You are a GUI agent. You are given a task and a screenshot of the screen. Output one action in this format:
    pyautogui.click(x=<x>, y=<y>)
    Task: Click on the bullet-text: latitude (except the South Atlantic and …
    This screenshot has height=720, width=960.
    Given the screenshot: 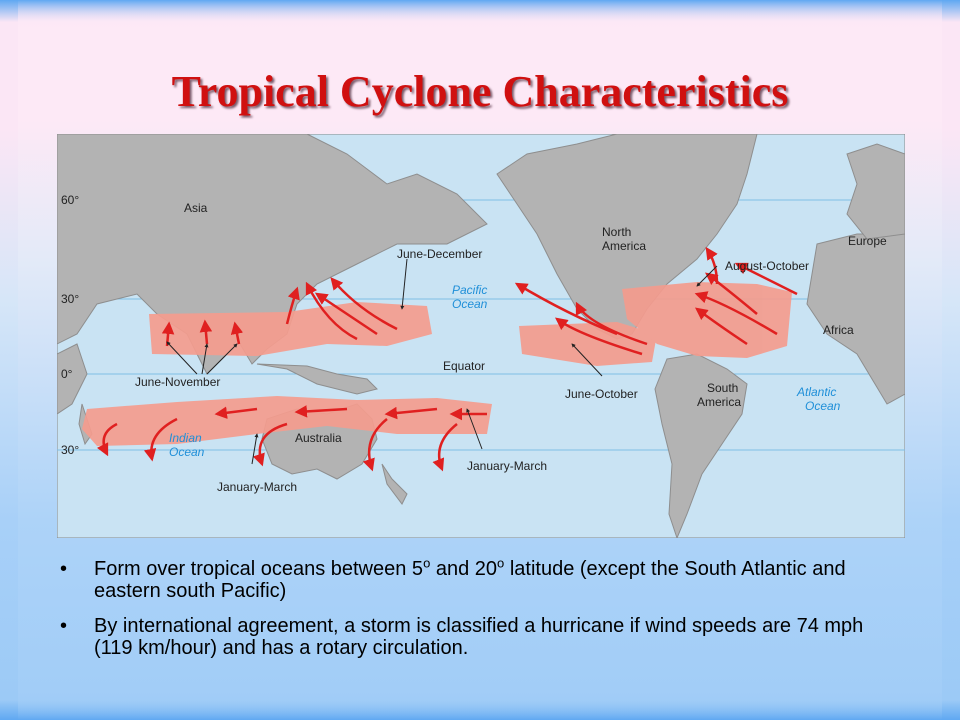 What is the action you would take?
    pyautogui.click(x=470, y=580)
    